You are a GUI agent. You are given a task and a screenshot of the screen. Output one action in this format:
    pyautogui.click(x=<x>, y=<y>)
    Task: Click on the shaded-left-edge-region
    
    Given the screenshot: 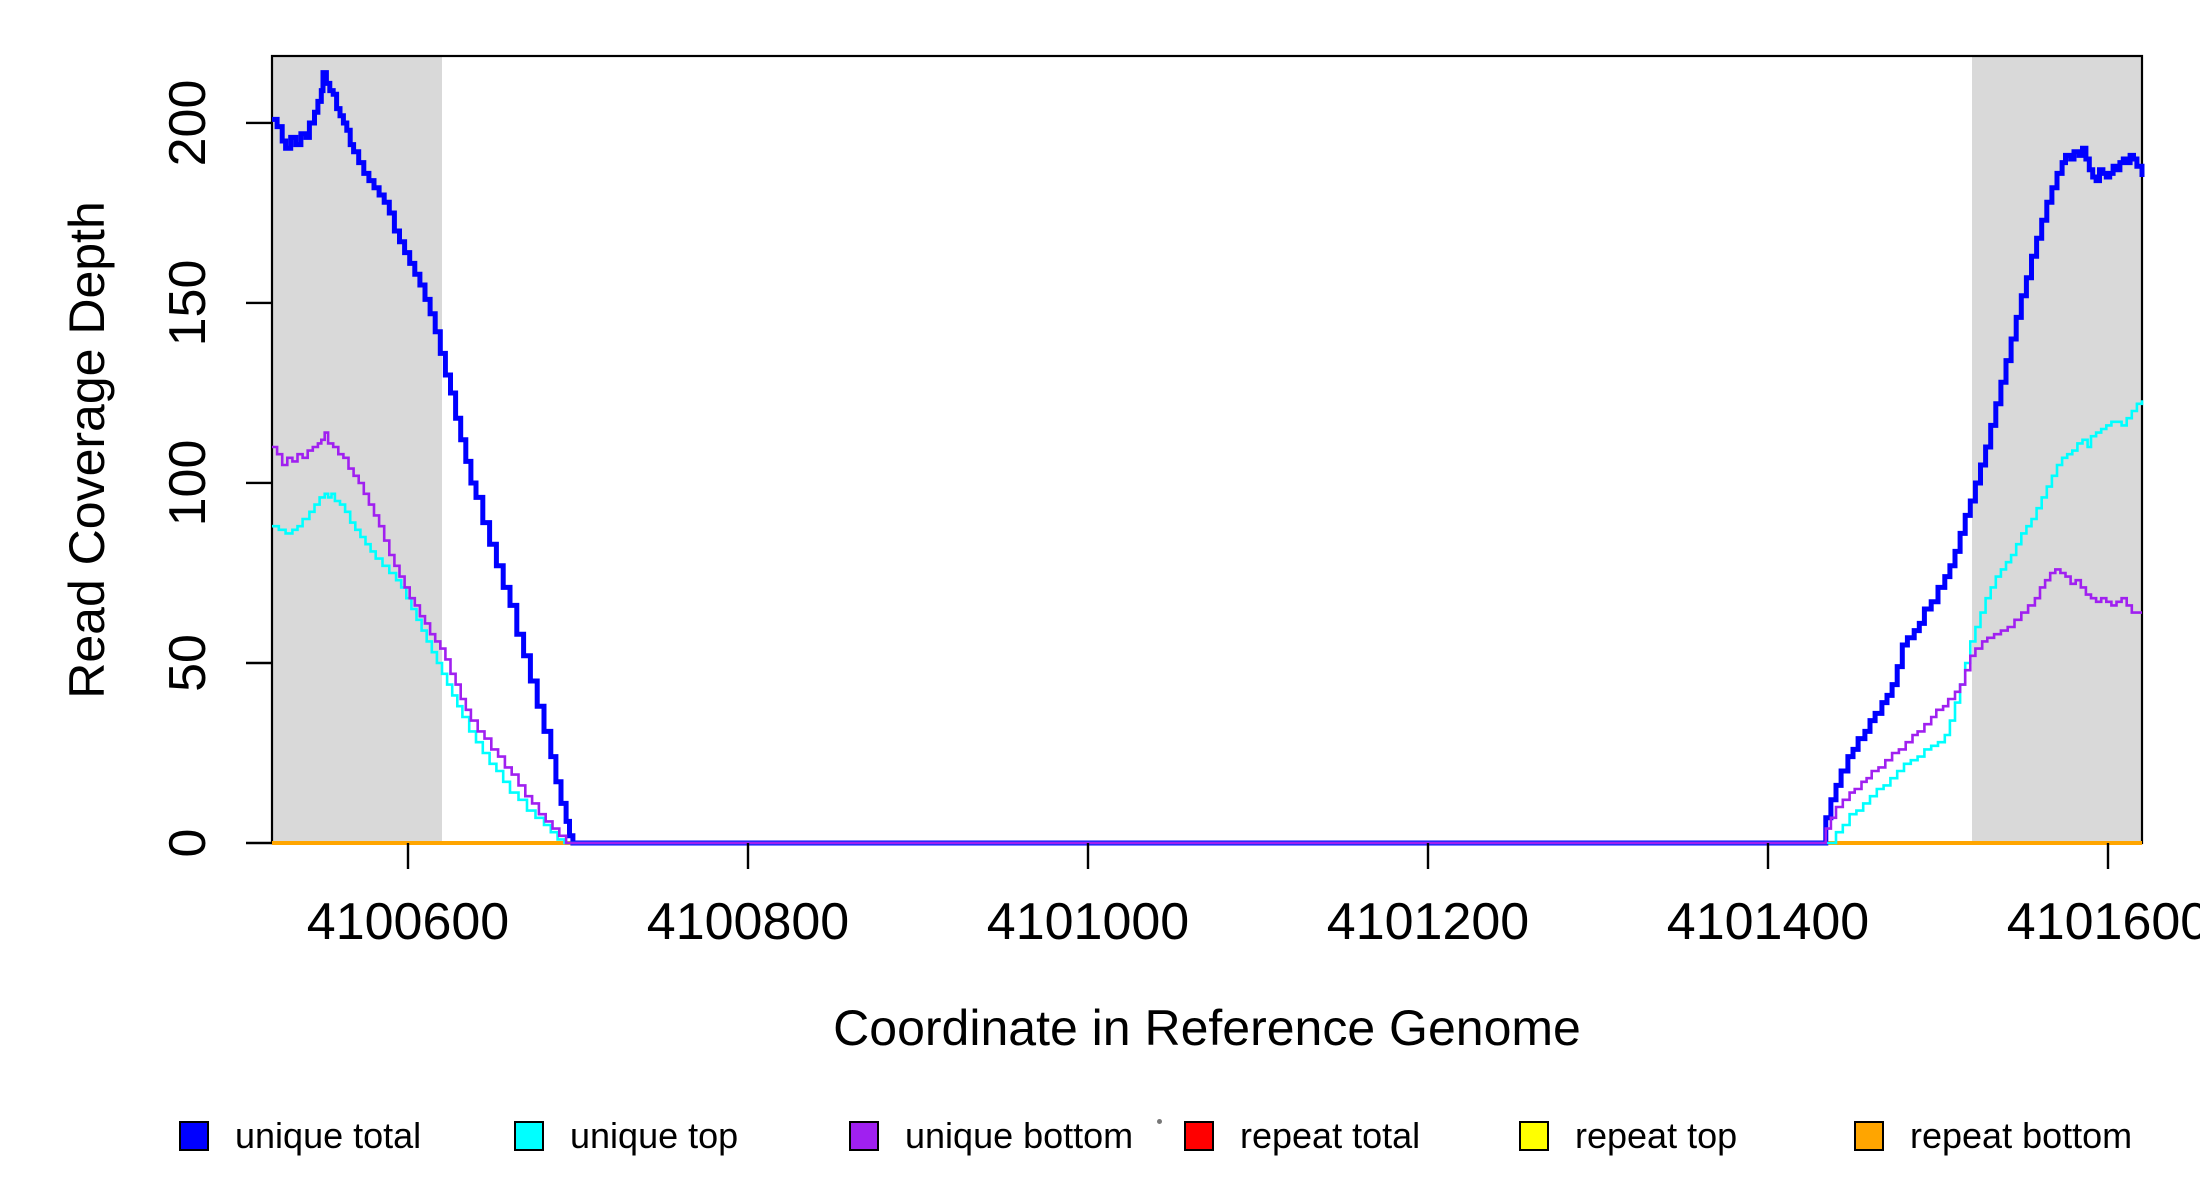 What is the action you would take?
    pyautogui.click(x=357, y=449)
    